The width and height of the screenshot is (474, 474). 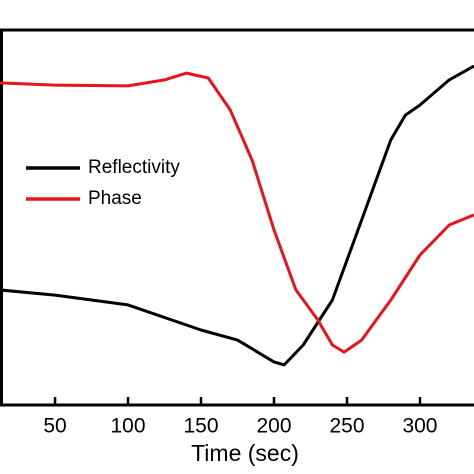 I want to click on x-tick-label: 150, so click(x=200, y=426).